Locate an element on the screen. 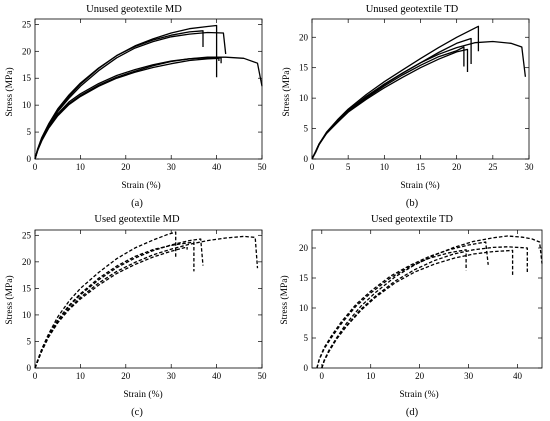 Image resolution: width=550 pixels, height=421 pixels. panel-b-xlabel: Strain (%) is located at coordinates (419, 185).